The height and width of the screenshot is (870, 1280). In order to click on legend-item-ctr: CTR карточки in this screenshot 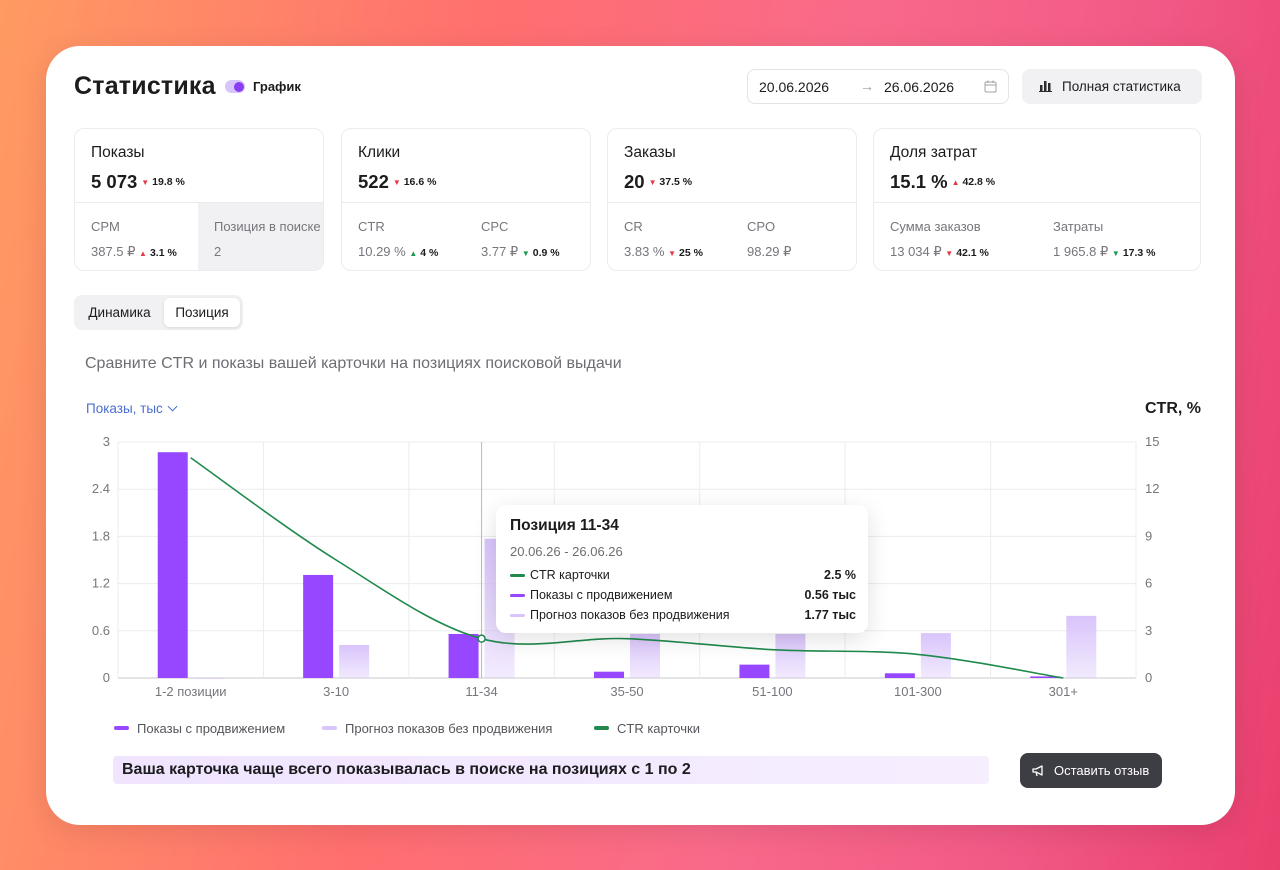, I will do `click(647, 728)`.